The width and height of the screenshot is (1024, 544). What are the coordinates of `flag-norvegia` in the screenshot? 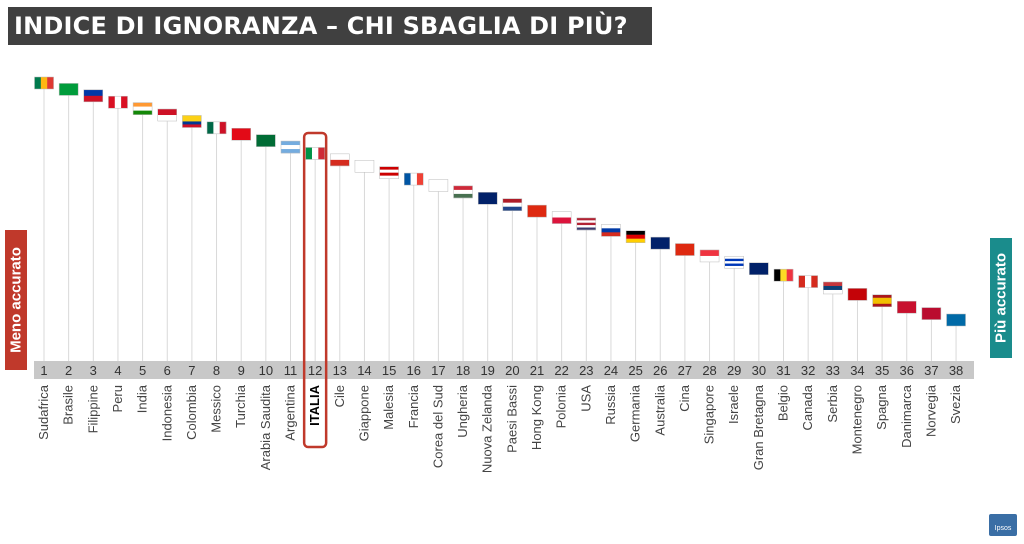 It's located at (931, 313).